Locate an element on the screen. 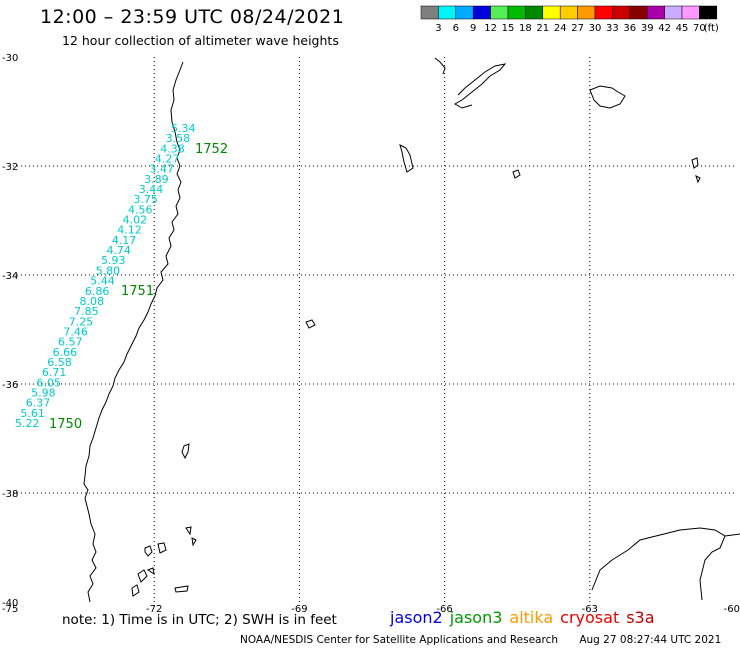 This screenshot has width=740, height=650. satellite-legend-jason3: jason3 is located at coordinates (476, 617).